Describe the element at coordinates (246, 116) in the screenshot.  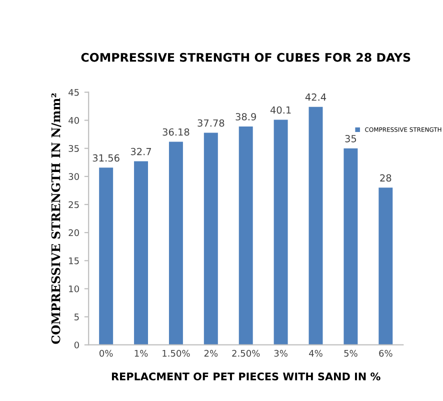
I see `data-label: 38.9` at that location.